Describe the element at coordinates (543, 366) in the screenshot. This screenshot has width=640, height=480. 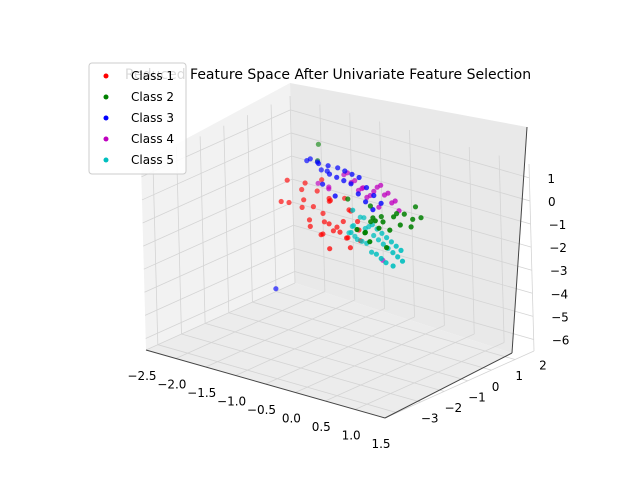
I see `y-tick-label: 2` at that location.